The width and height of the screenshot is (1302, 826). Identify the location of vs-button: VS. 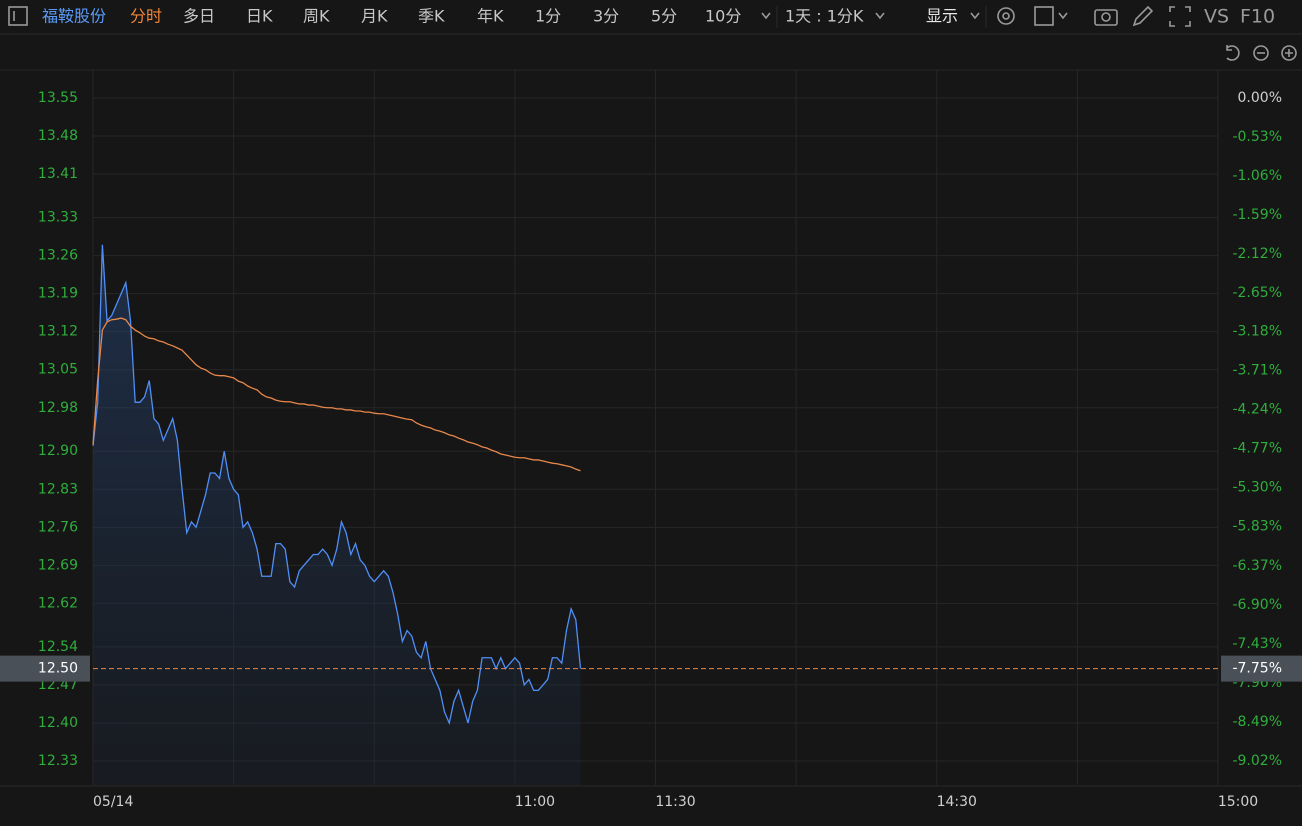
(1216, 17).